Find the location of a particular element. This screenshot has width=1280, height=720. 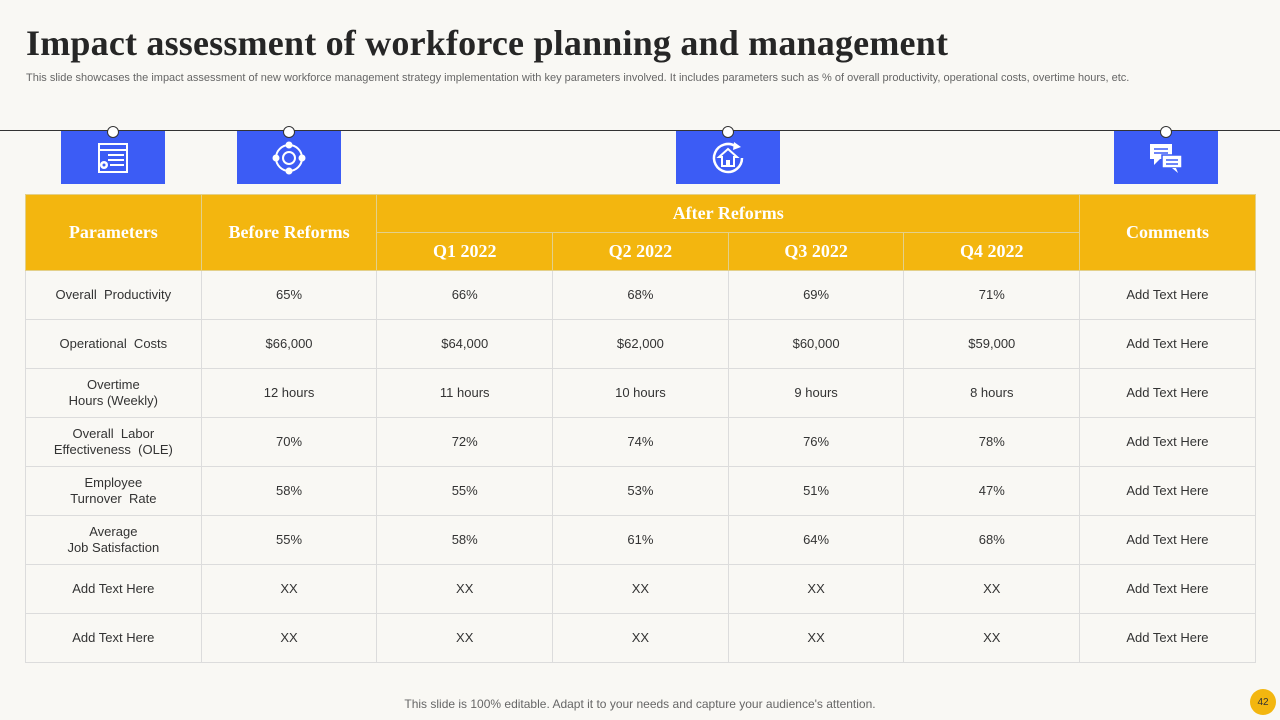

parameter-cell: Overall Productivity is located at coordinates (113, 295).